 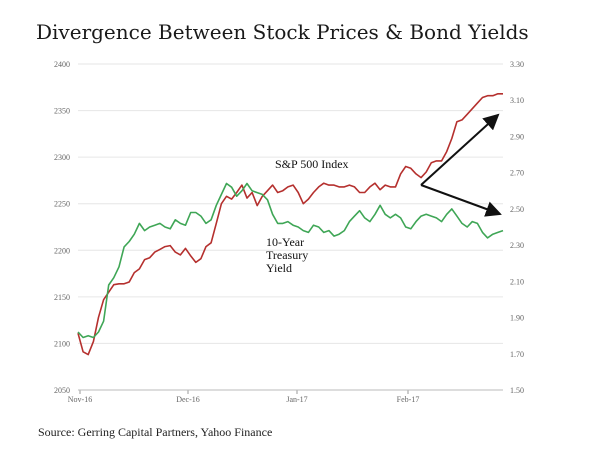 What do you see at coordinates (188, 399) in the screenshot?
I see `x-tick-label: Dec-16` at bounding box center [188, 399].